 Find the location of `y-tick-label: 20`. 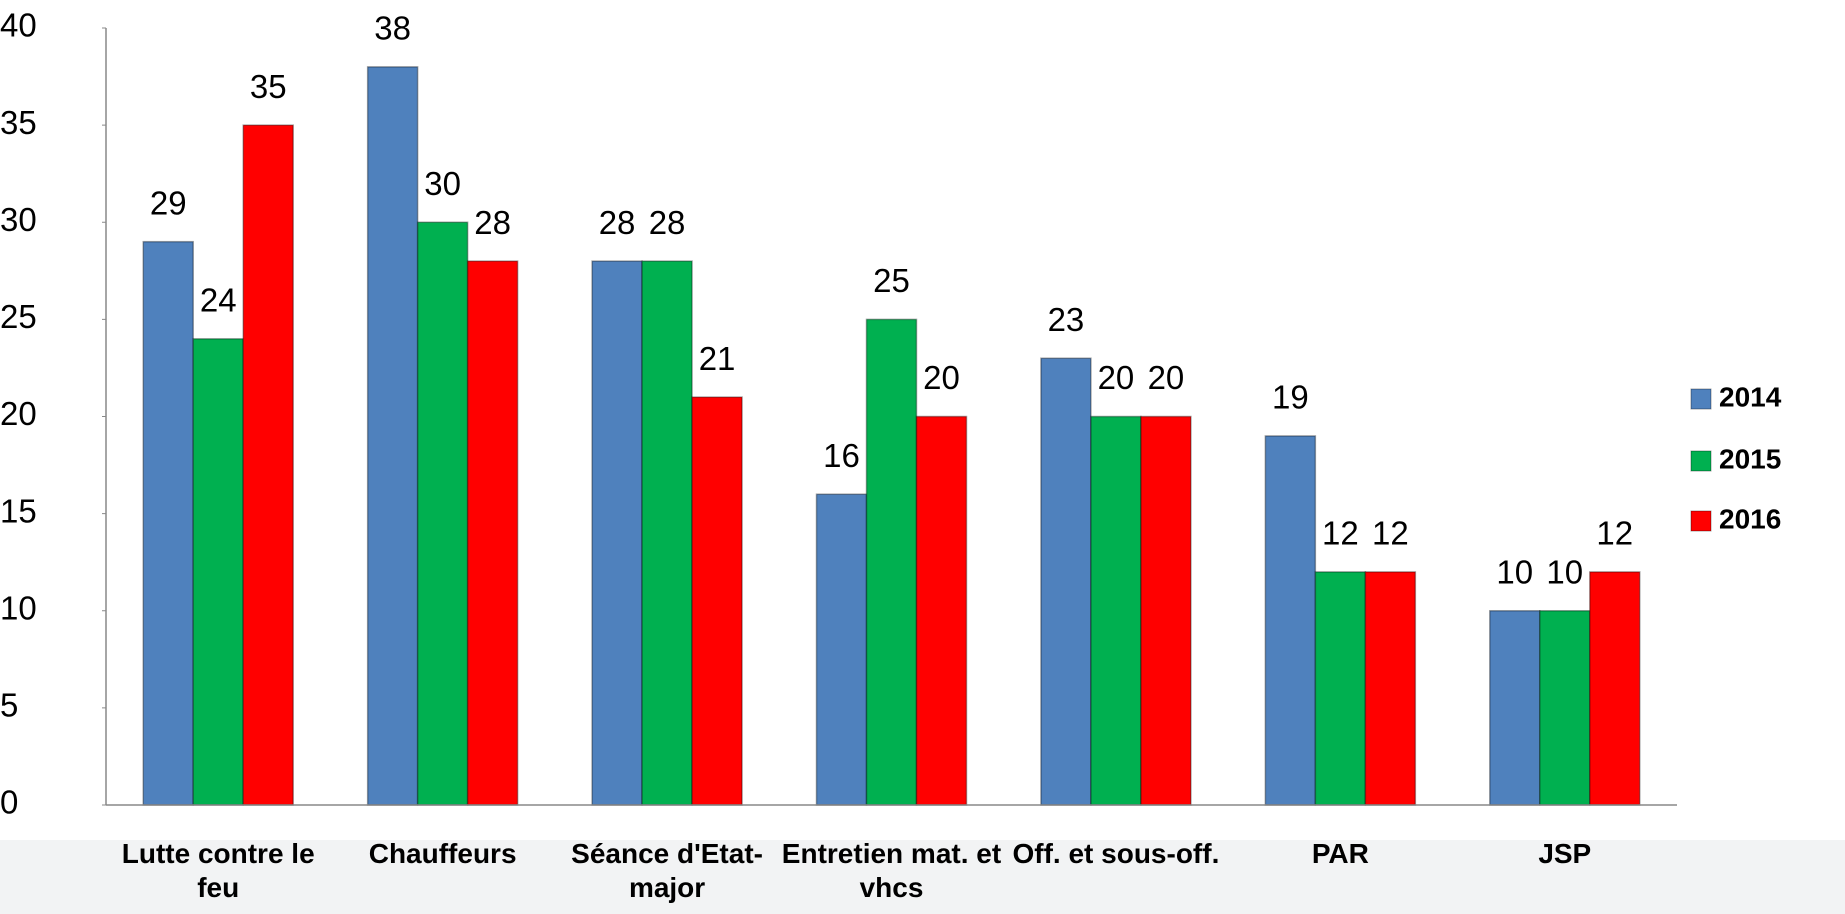

y-tick-label: 20 is located at coordinates (18, 413).